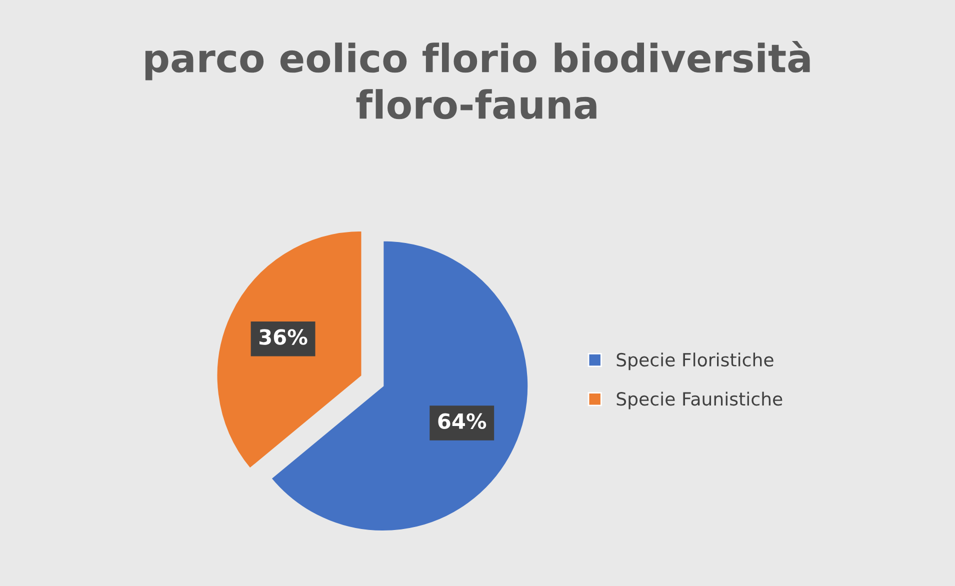  I want to click on chart-title: parco eolico florio biodiversità floro-fauna, so click(477, 80).